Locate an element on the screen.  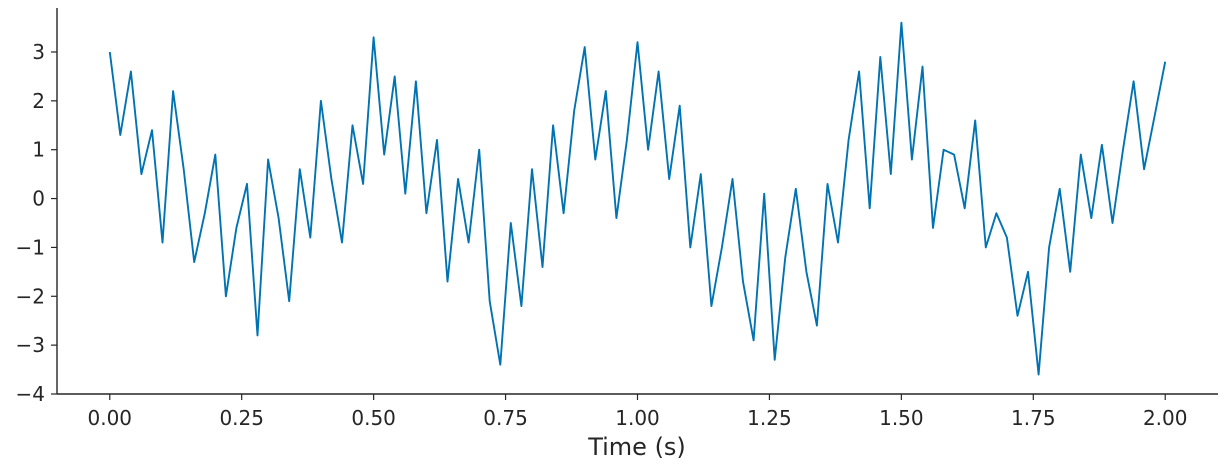
x-ticks: 0.00 0.25 0.50 0.75 1.00 1.25 1.50 1.75 2.00 is located at coordinates (638, 412).